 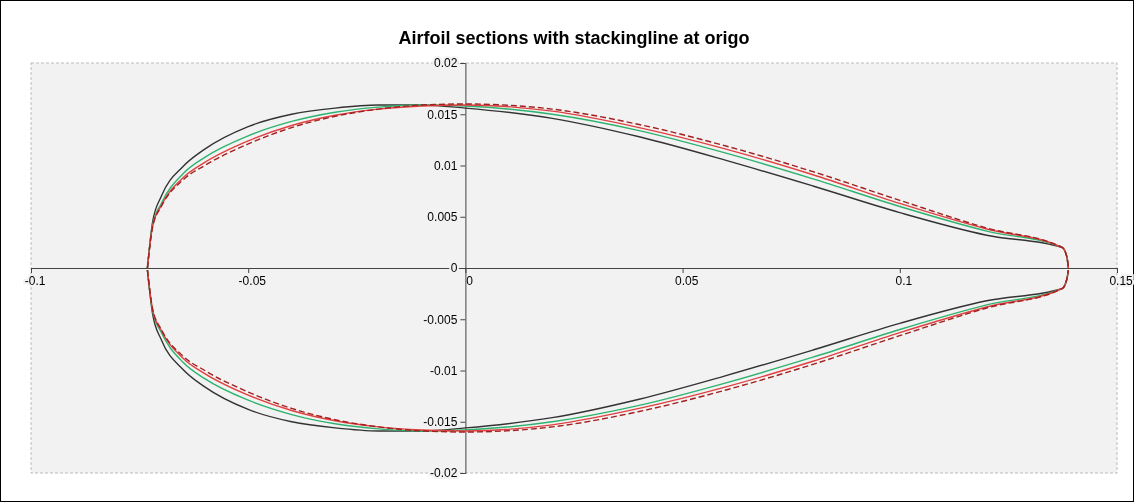 I want to click on y-tick-label: 0.015, so click(x=442, y=114).